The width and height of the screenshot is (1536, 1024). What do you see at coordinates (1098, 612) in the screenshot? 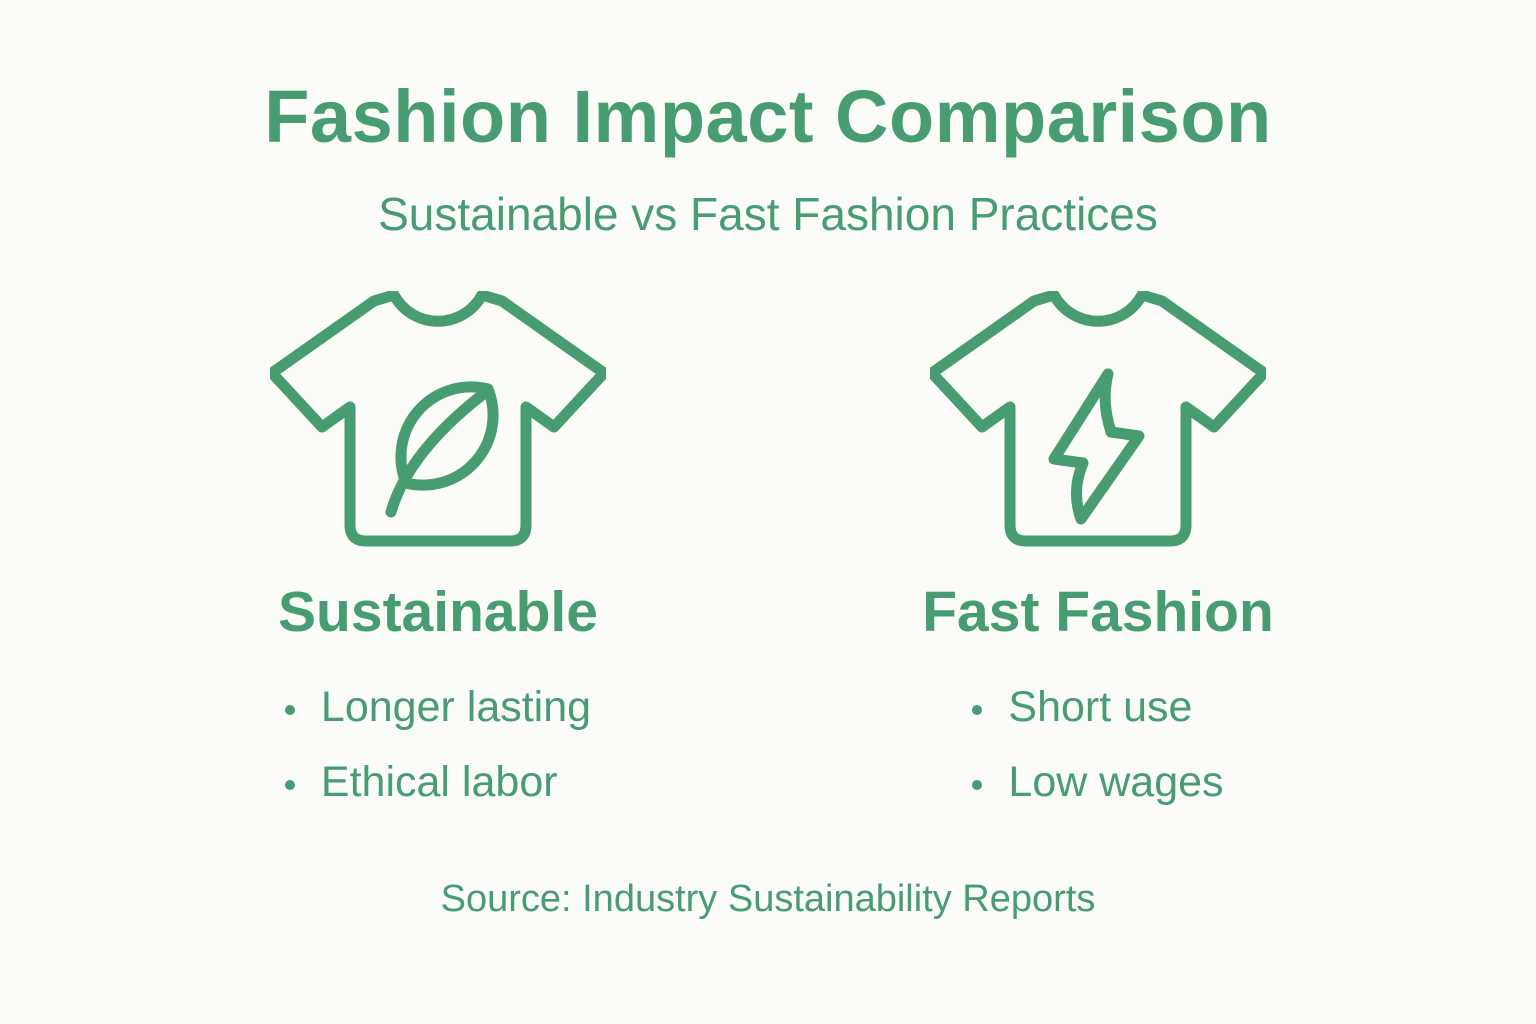
I see `heading-fast-fashion: Fast Fashion` at bounding box center [1098, 612].